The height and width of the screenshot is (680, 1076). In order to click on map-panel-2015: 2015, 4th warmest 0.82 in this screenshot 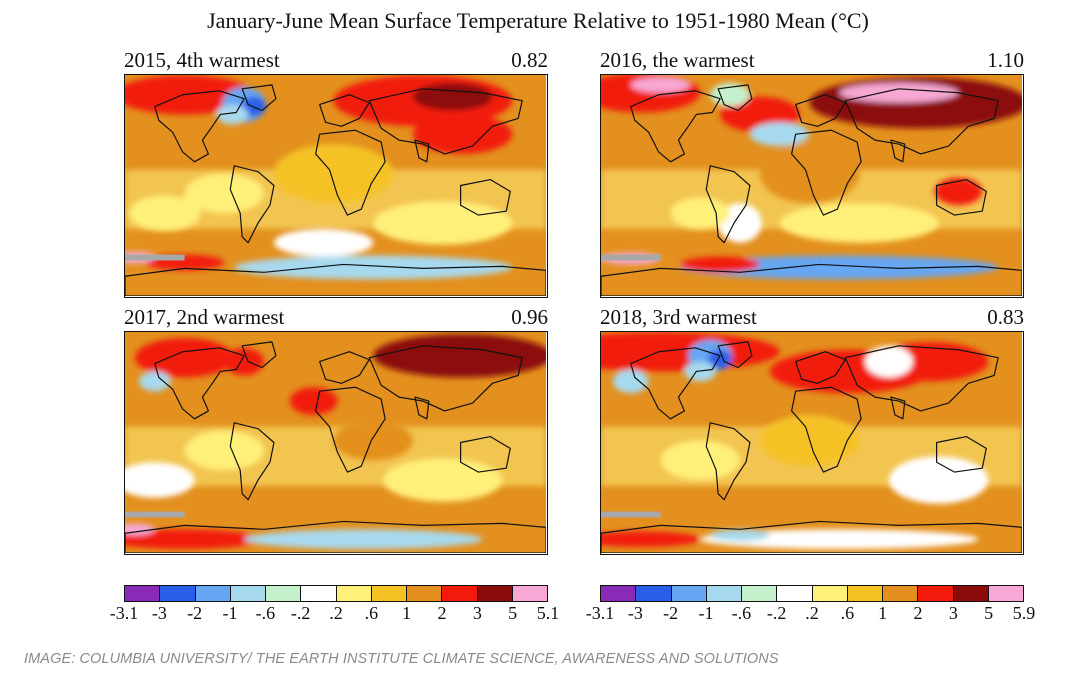, I will do `click(336, 173)`.